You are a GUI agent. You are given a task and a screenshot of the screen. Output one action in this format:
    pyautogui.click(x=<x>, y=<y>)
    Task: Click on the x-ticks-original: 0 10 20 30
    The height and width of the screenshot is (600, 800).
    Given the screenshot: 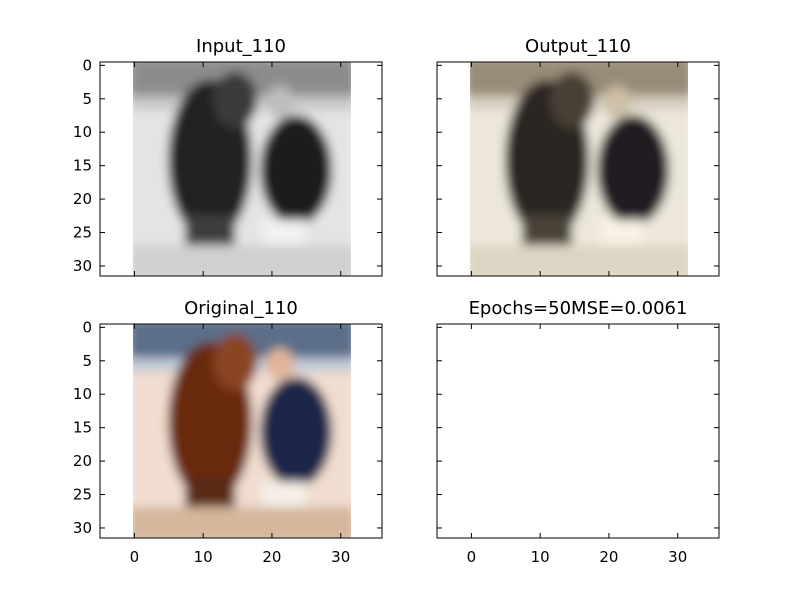 What is the action you would take?
    pyautogui.click(x=240, y=445)
    